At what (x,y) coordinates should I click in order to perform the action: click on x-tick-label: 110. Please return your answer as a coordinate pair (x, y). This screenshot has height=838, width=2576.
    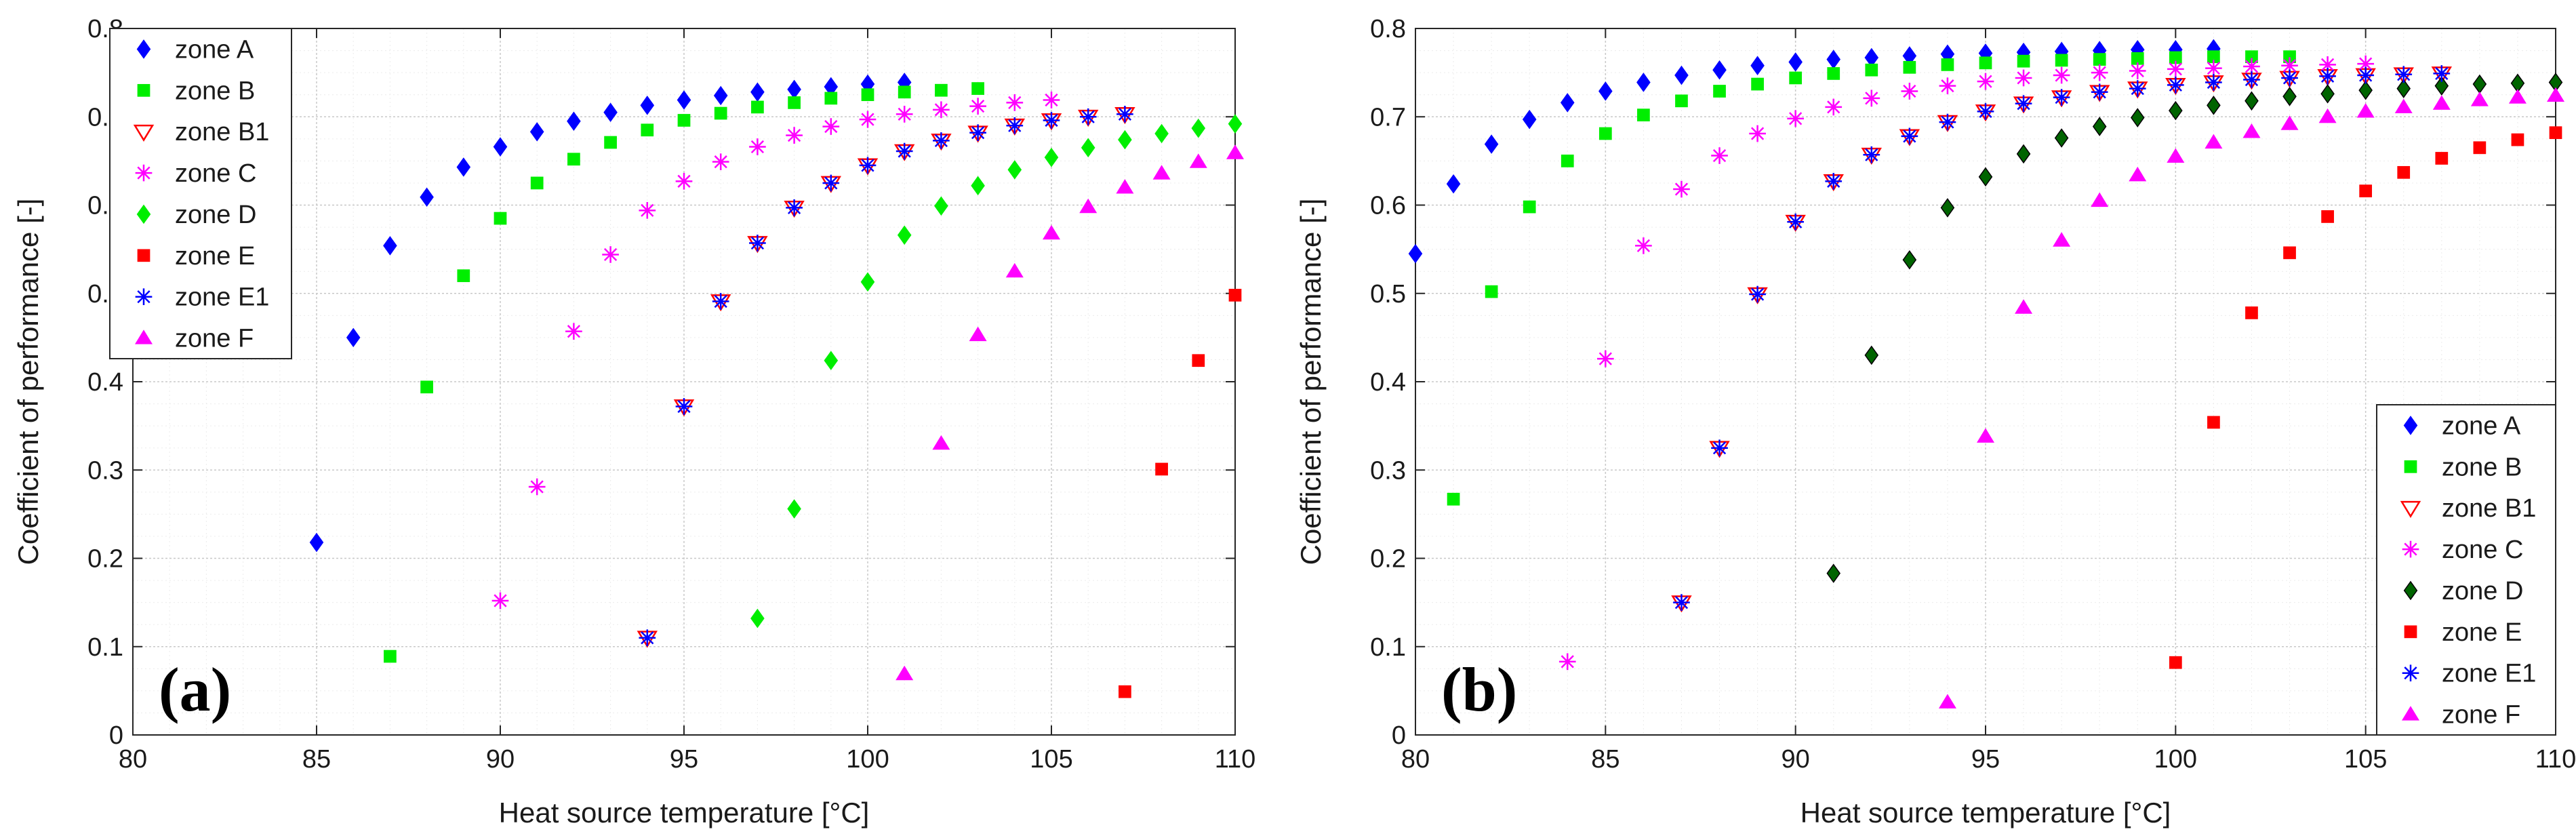
    Looking at the image, I should click on (2555, 759).